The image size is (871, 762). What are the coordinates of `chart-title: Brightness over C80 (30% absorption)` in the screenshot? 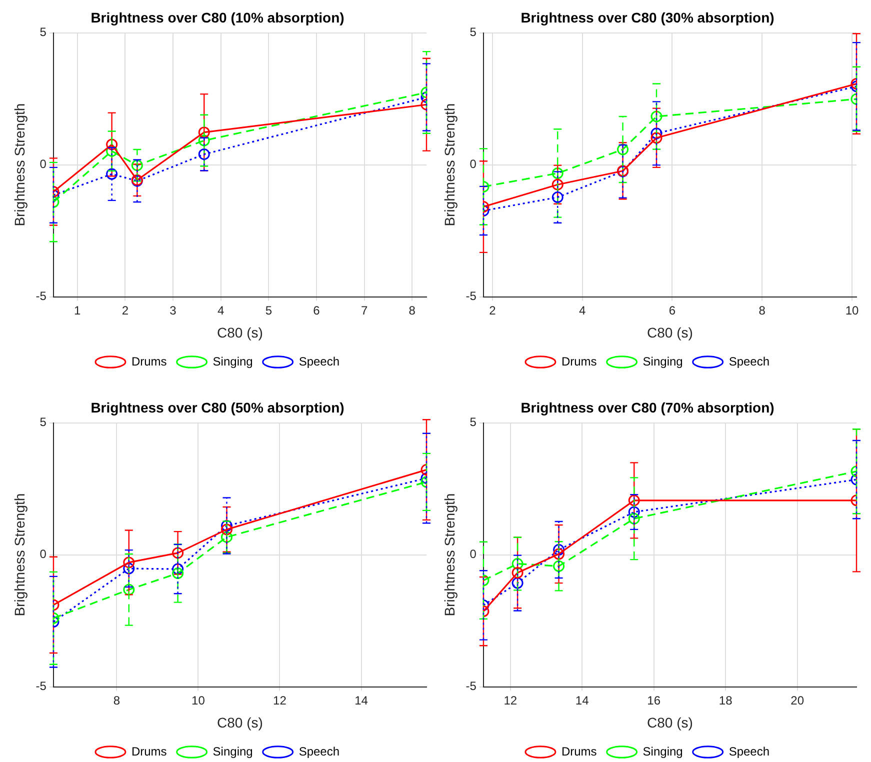 It's located at (647, 17).